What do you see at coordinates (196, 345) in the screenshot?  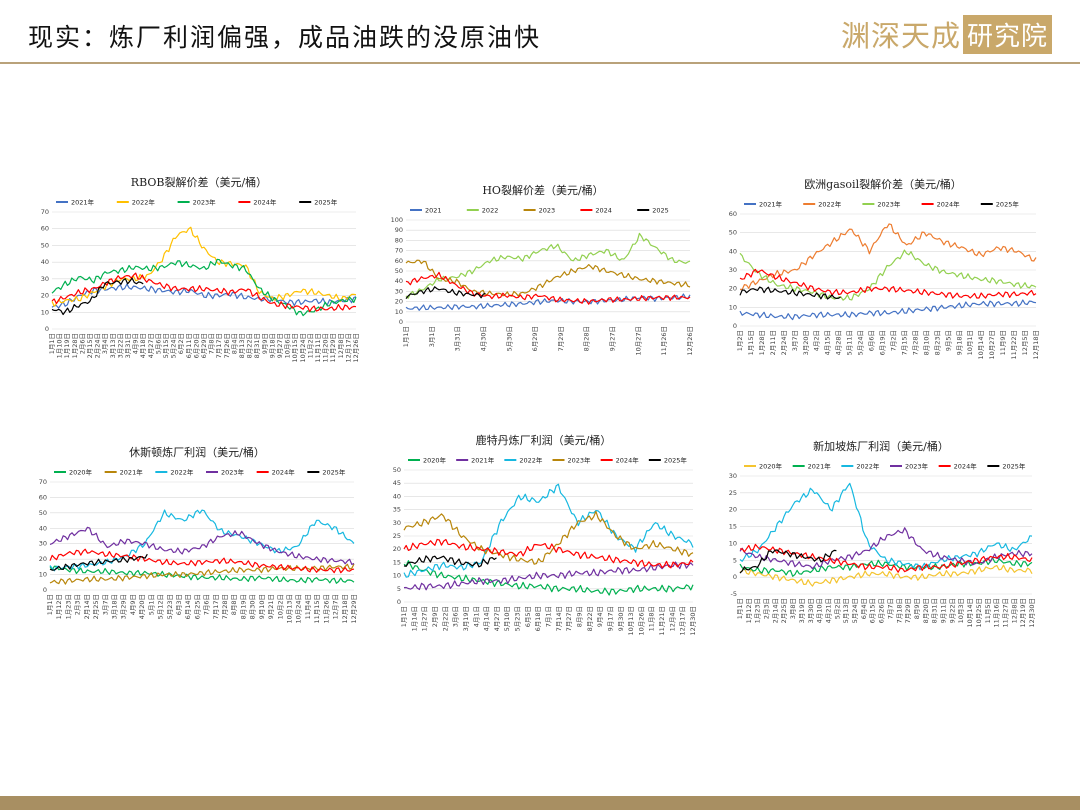 I see `x-tick-label: 6月20日` at bounding box center [196, 345].